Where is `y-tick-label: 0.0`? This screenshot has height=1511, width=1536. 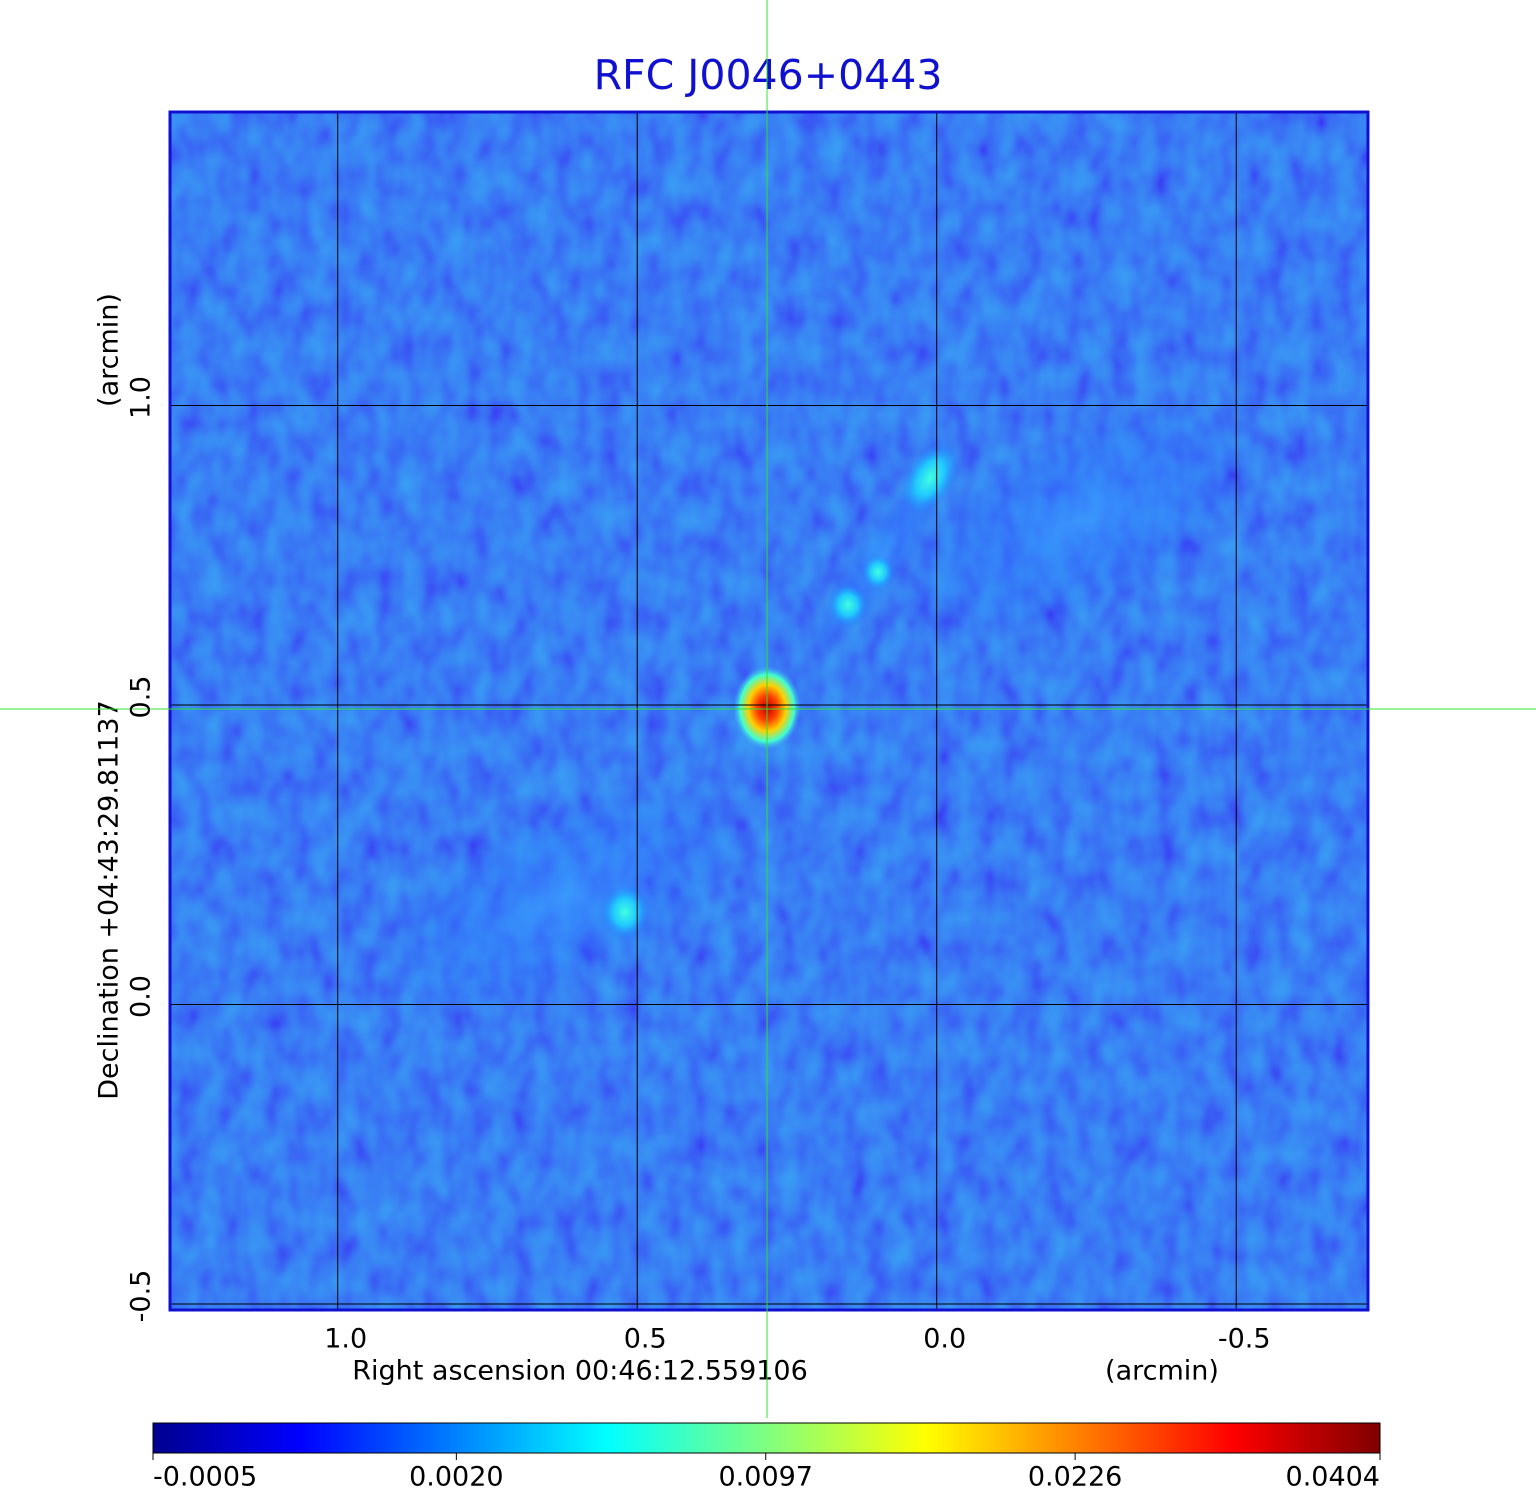 y-tick-label: 0.0 is located at coordinates (141, 996).